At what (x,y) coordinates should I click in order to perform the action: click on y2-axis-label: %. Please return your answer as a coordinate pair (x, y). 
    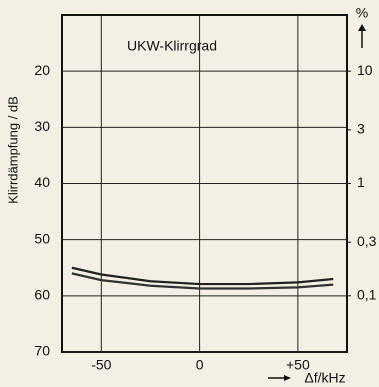
    Looking at the image, I should click on (362, 13).